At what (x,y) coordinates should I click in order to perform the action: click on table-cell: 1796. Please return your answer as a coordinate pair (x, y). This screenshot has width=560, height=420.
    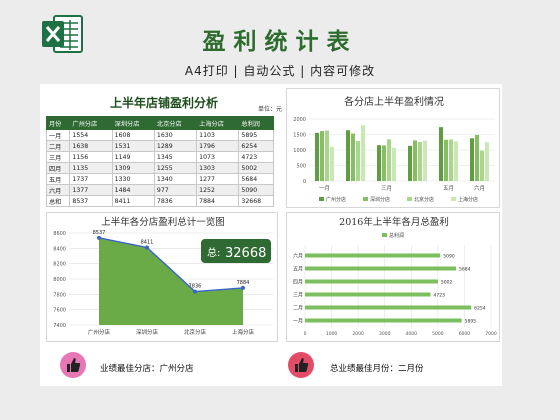
    Looking at the image, I should click on (218, 146).